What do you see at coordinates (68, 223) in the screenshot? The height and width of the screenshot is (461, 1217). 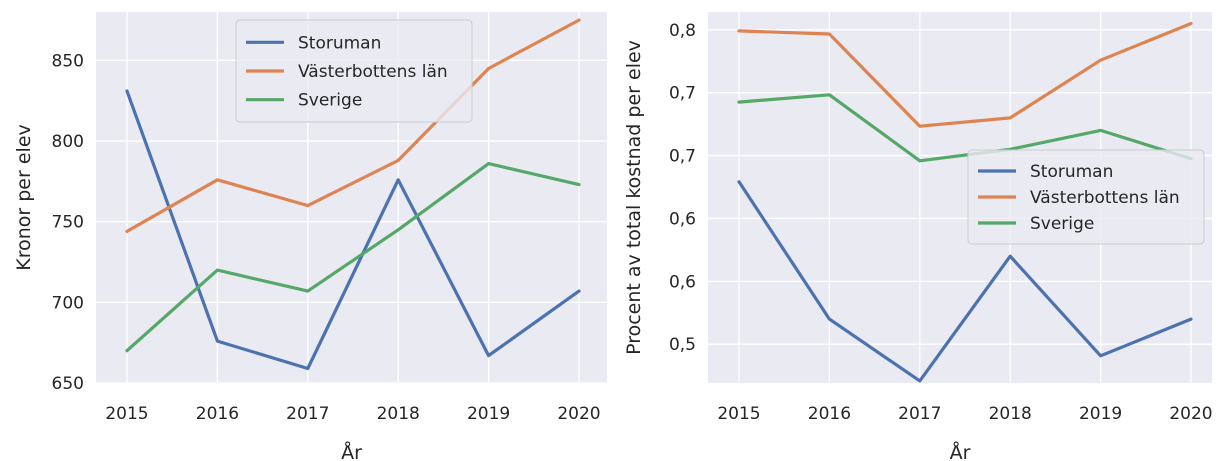 I see `y-tick-label: 750` at bounding box center [68, 223].